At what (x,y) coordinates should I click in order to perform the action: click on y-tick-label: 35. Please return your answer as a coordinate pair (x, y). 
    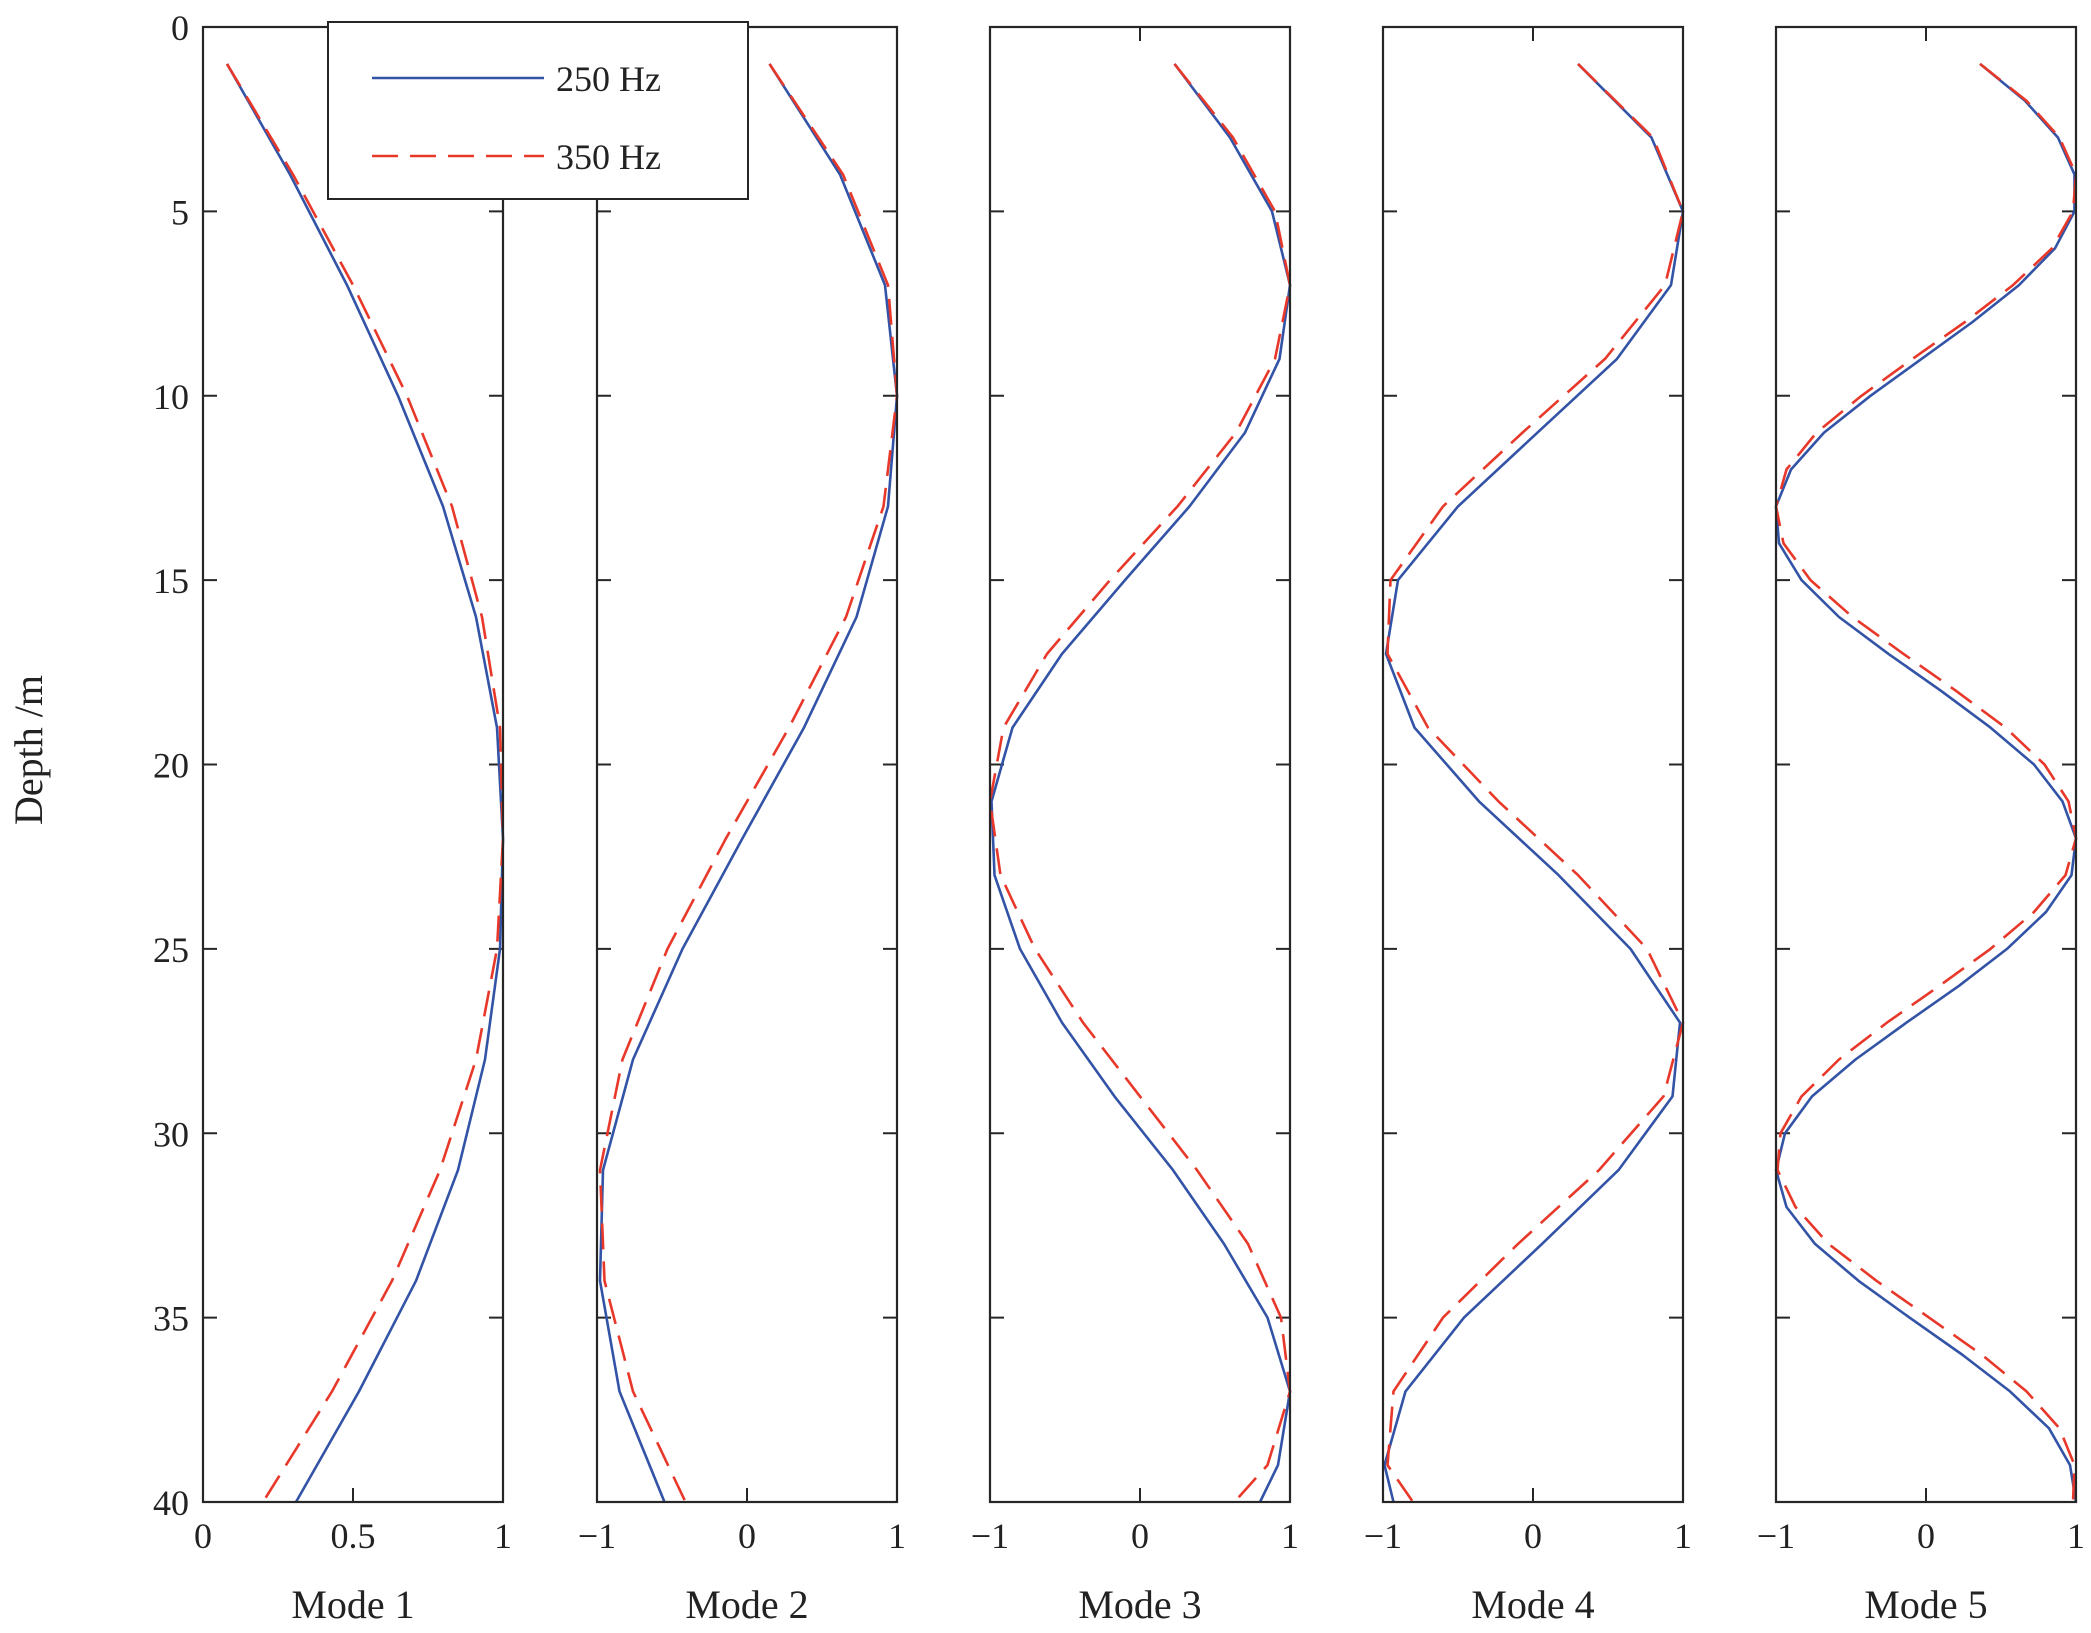
    Looking at the image, I should click on (171, 1319).